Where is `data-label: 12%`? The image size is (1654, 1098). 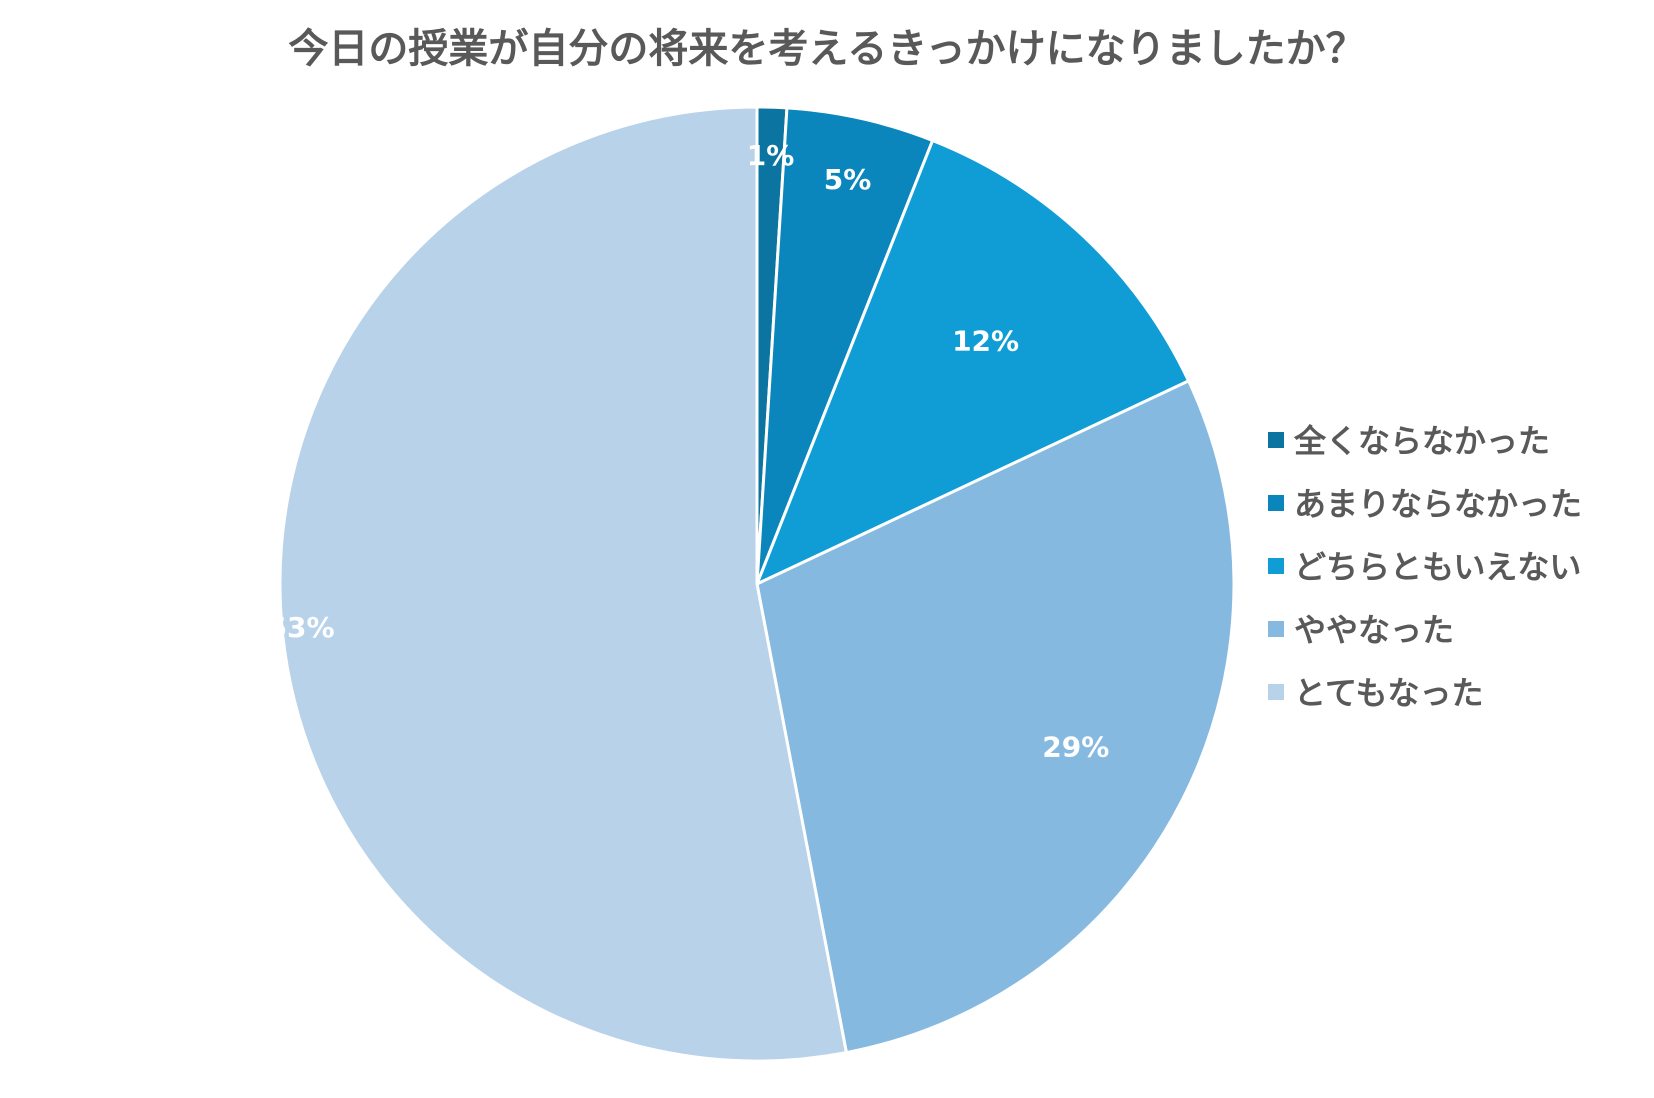
data-label: 12% is located at coordinates (985, 341).